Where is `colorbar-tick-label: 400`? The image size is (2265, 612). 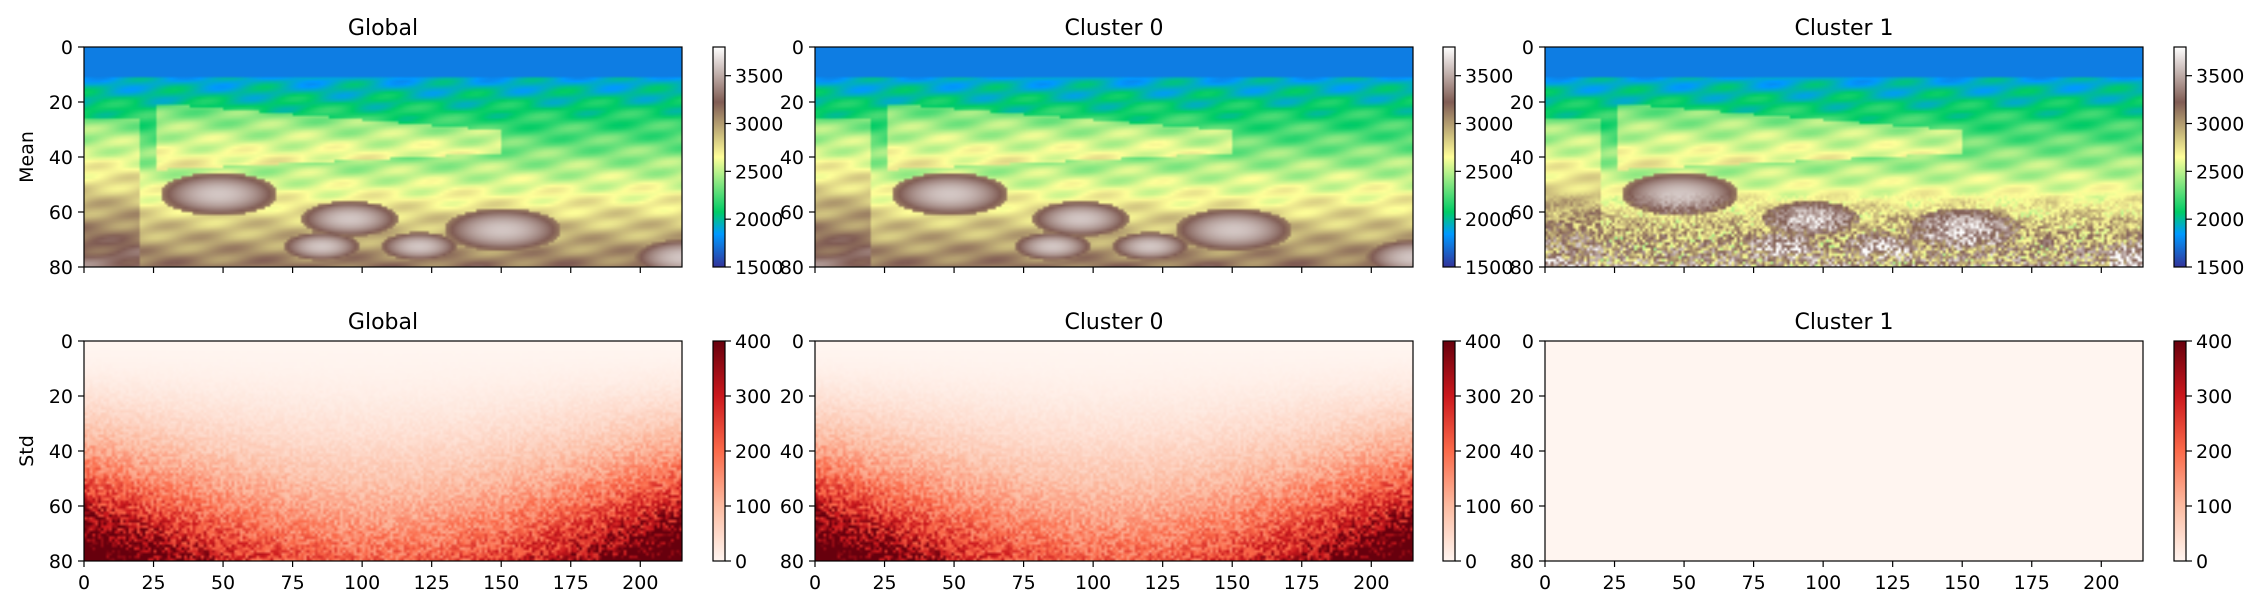 colorbar-tick-label: 400 is located at coordinates (2214, 342).